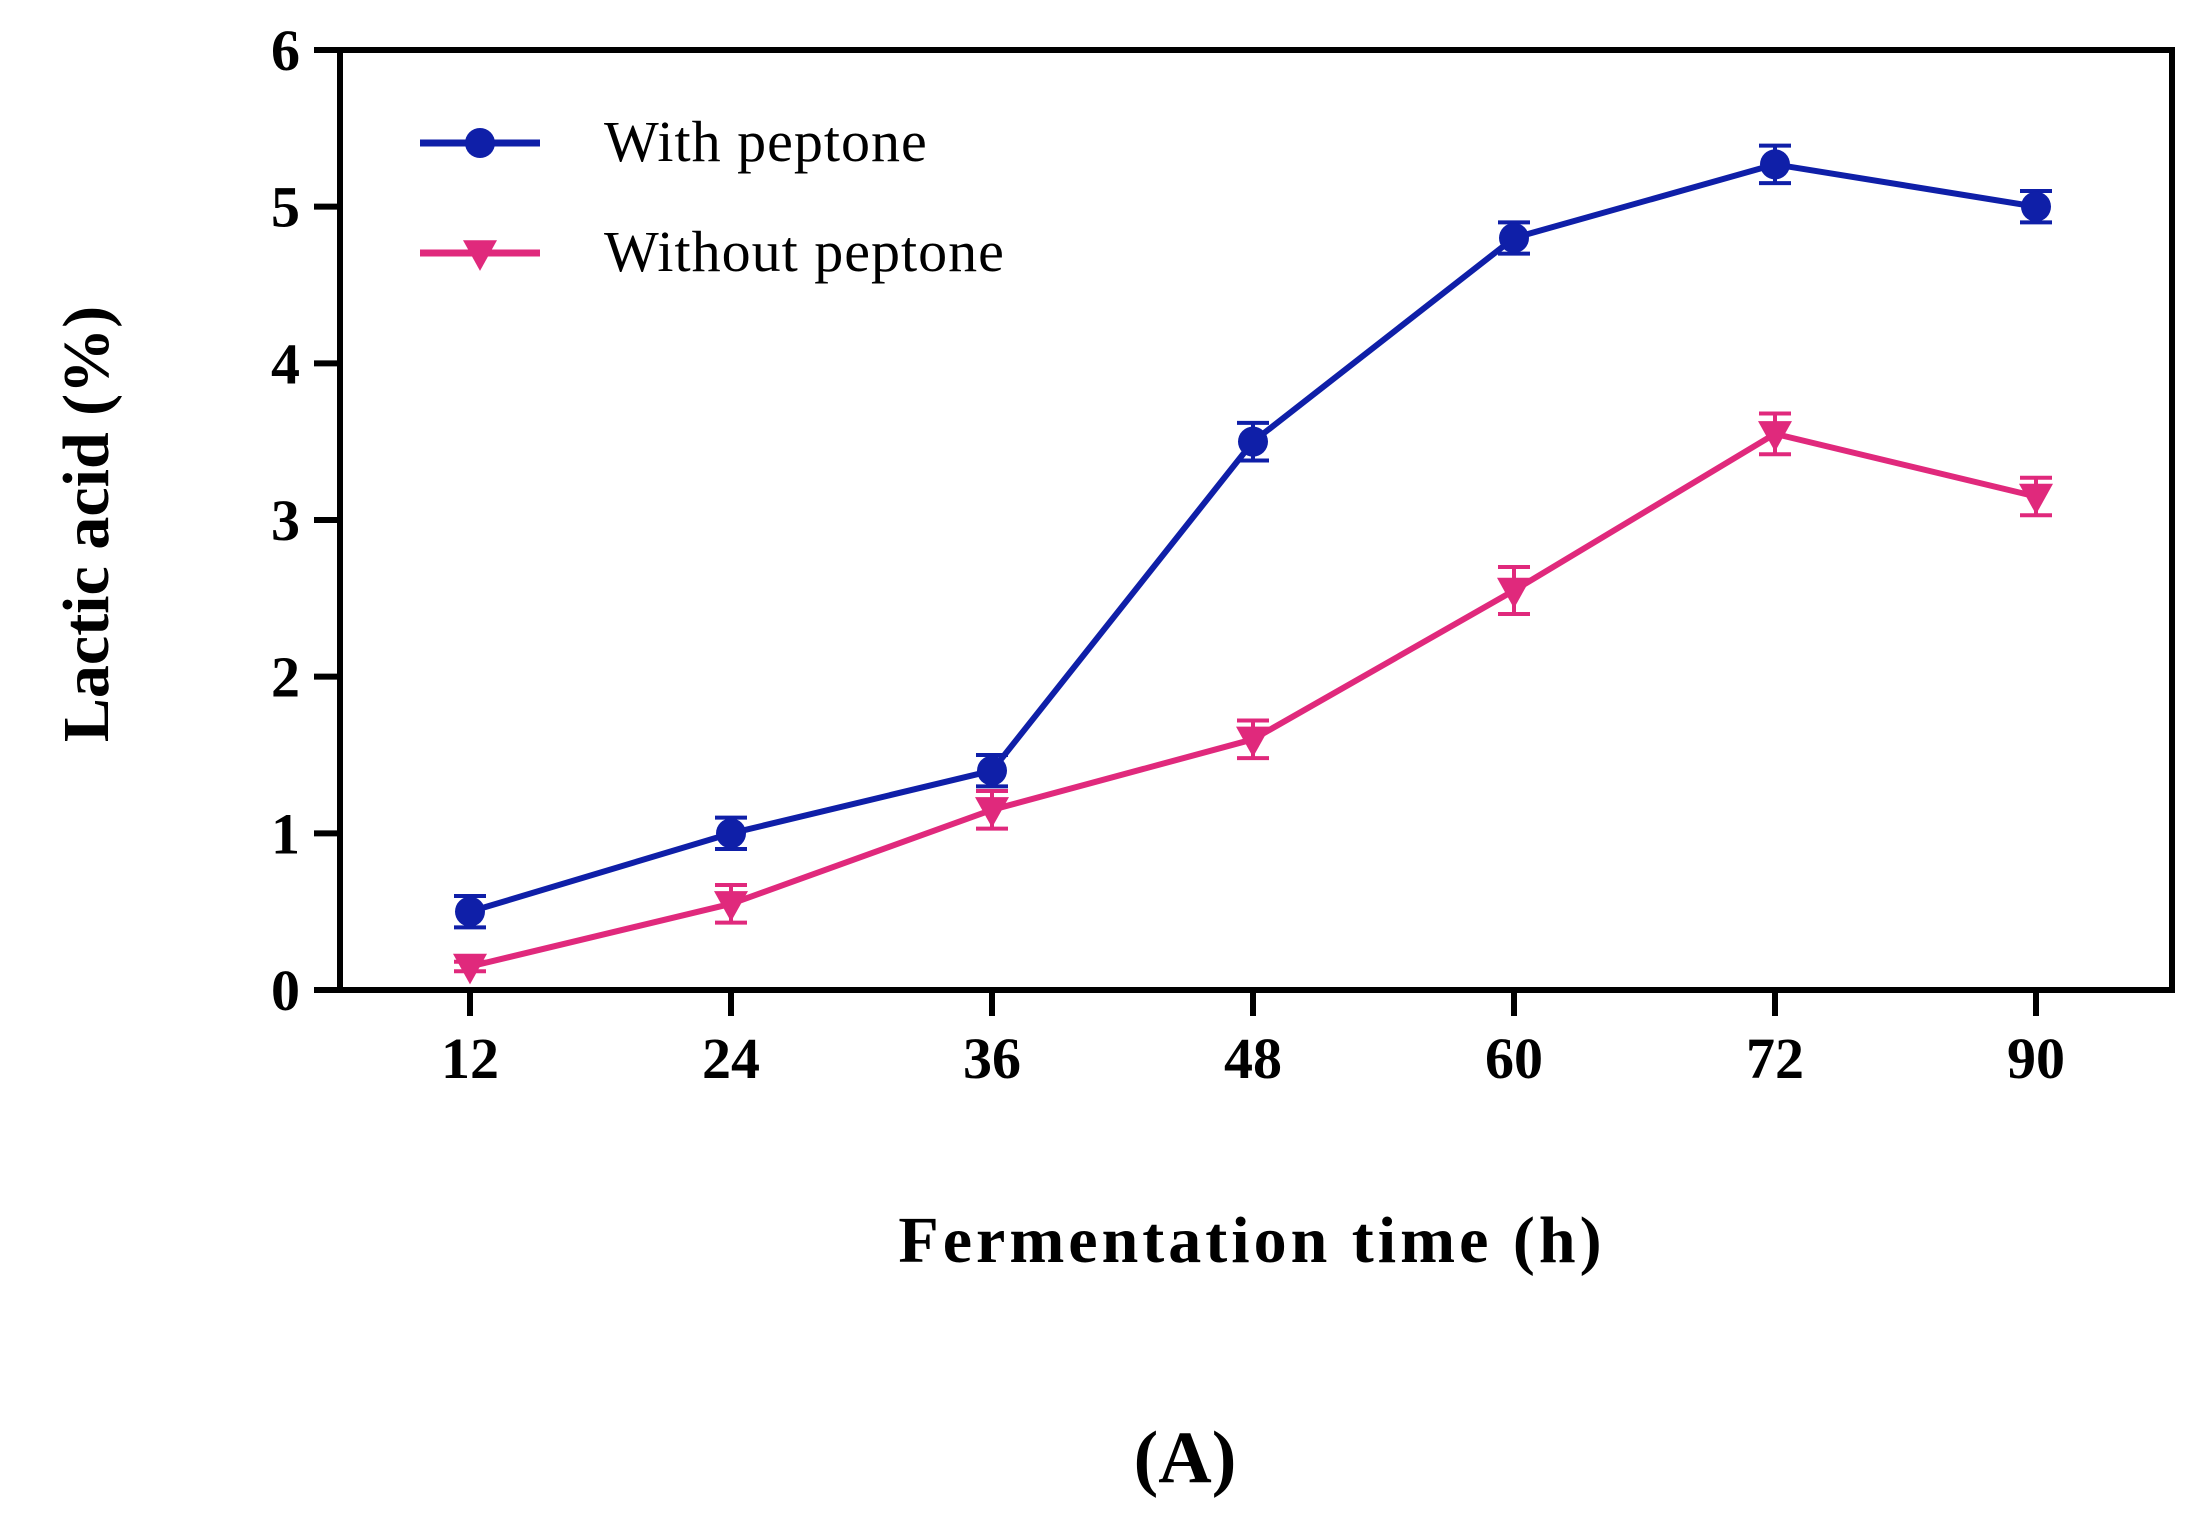 This screenshot has height=1530, width=2194. What do you see at coordinates (1251, 1240) in the screenshot?
I see `x-axis-title: Fermentation time (h)` at bounding box center [1251, 1240].